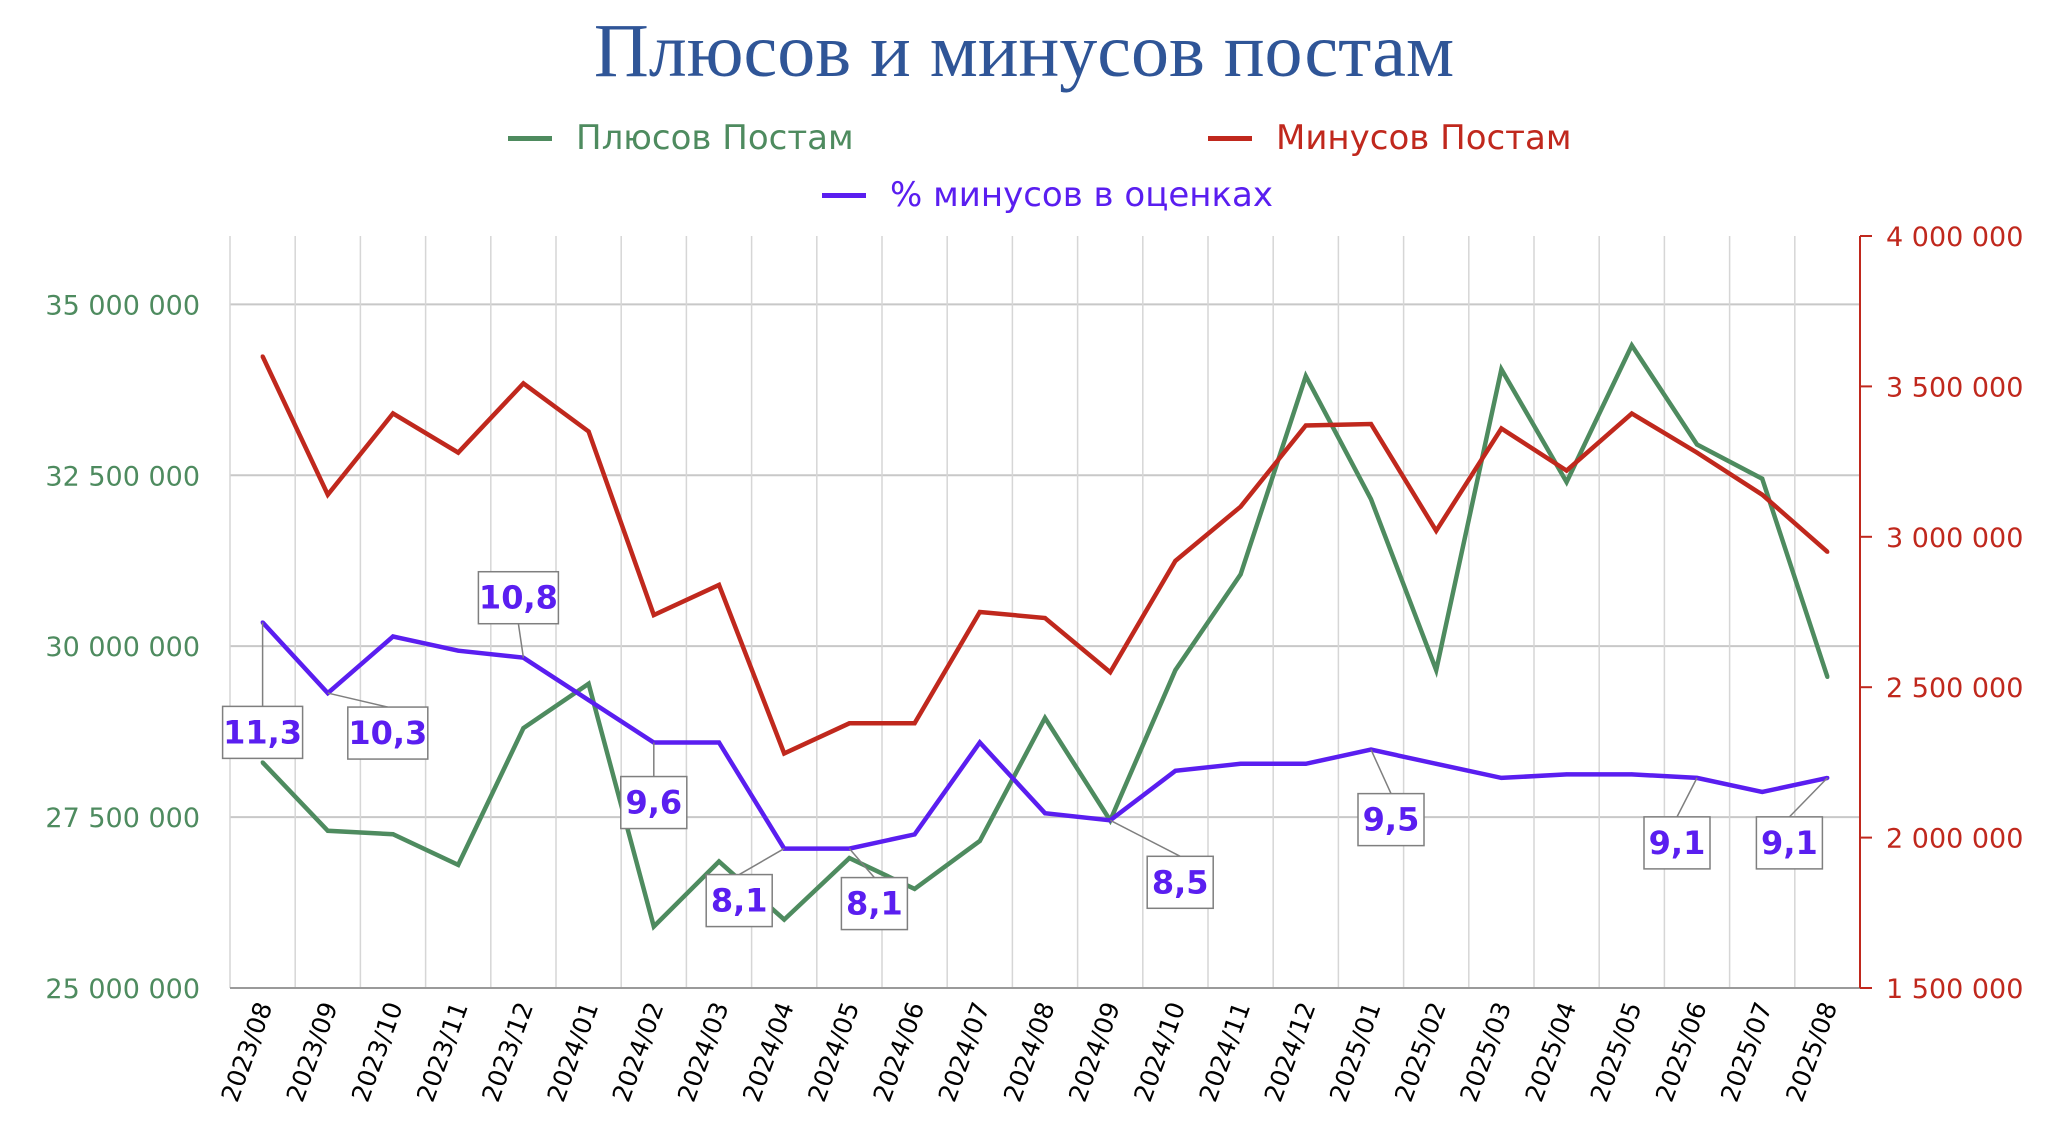  I want to click on x-tick-label: 2024/02, so click(638, 1052).